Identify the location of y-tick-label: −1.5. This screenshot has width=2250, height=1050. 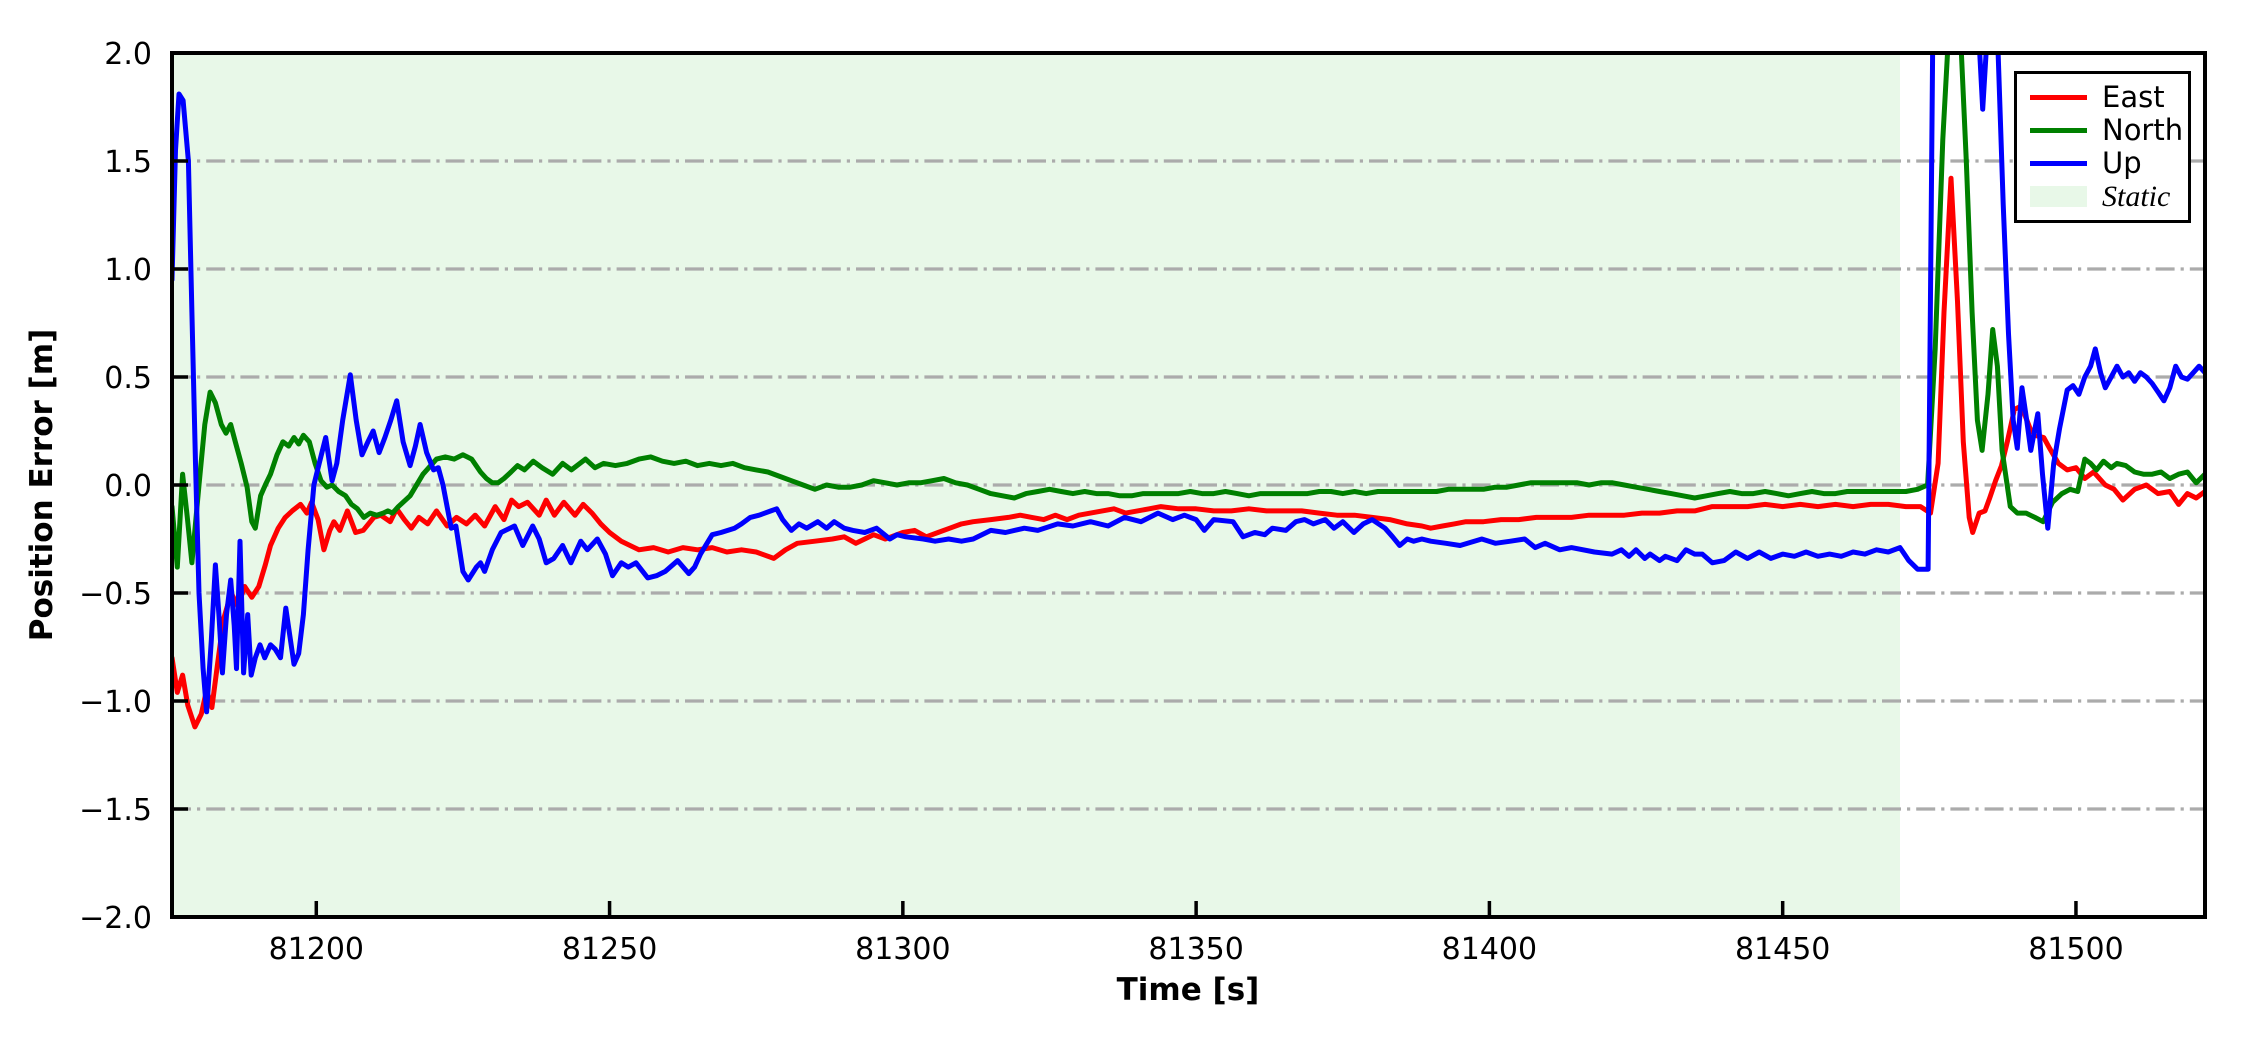
(115, 810).